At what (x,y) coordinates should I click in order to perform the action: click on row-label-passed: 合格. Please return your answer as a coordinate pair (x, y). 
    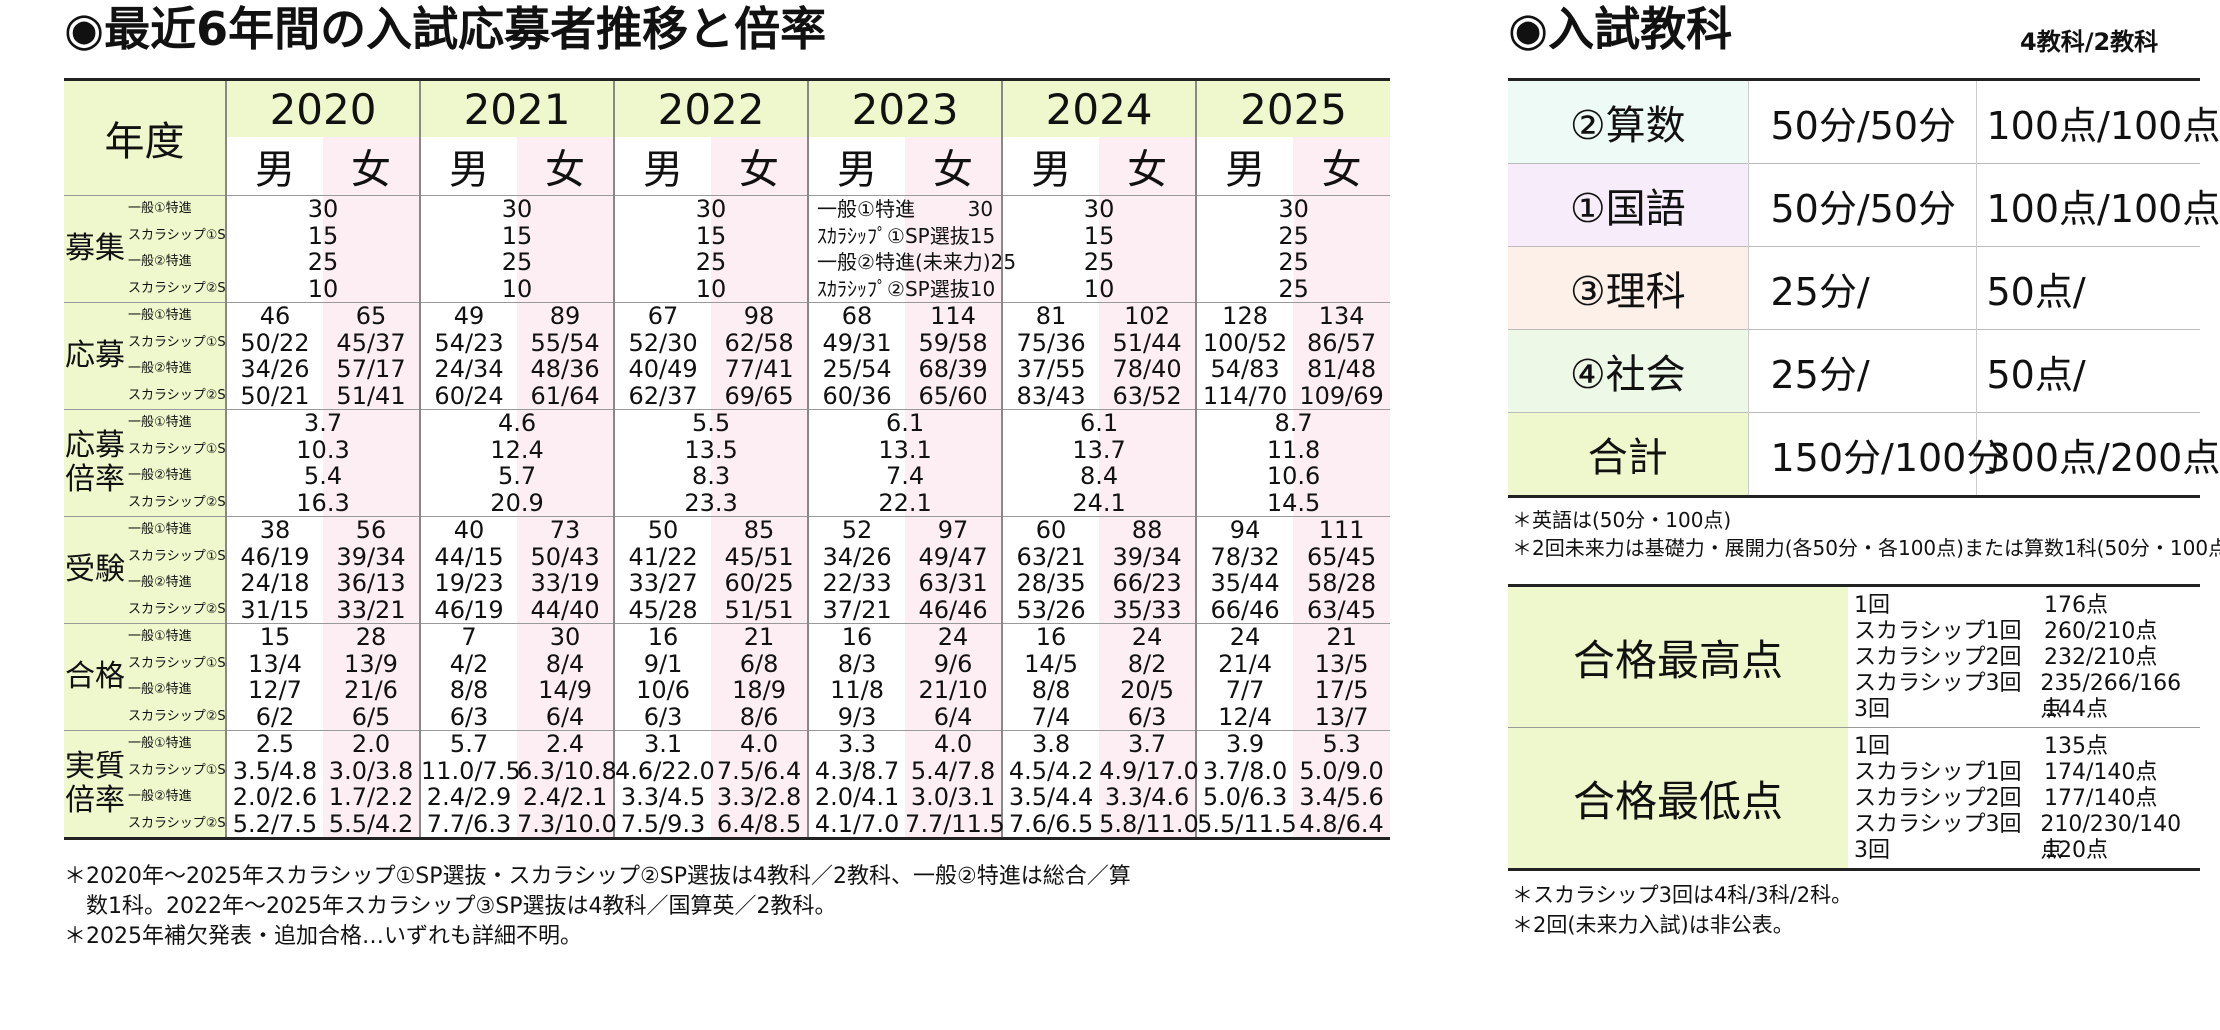
    Looking at the image, I should click on (95, 677).